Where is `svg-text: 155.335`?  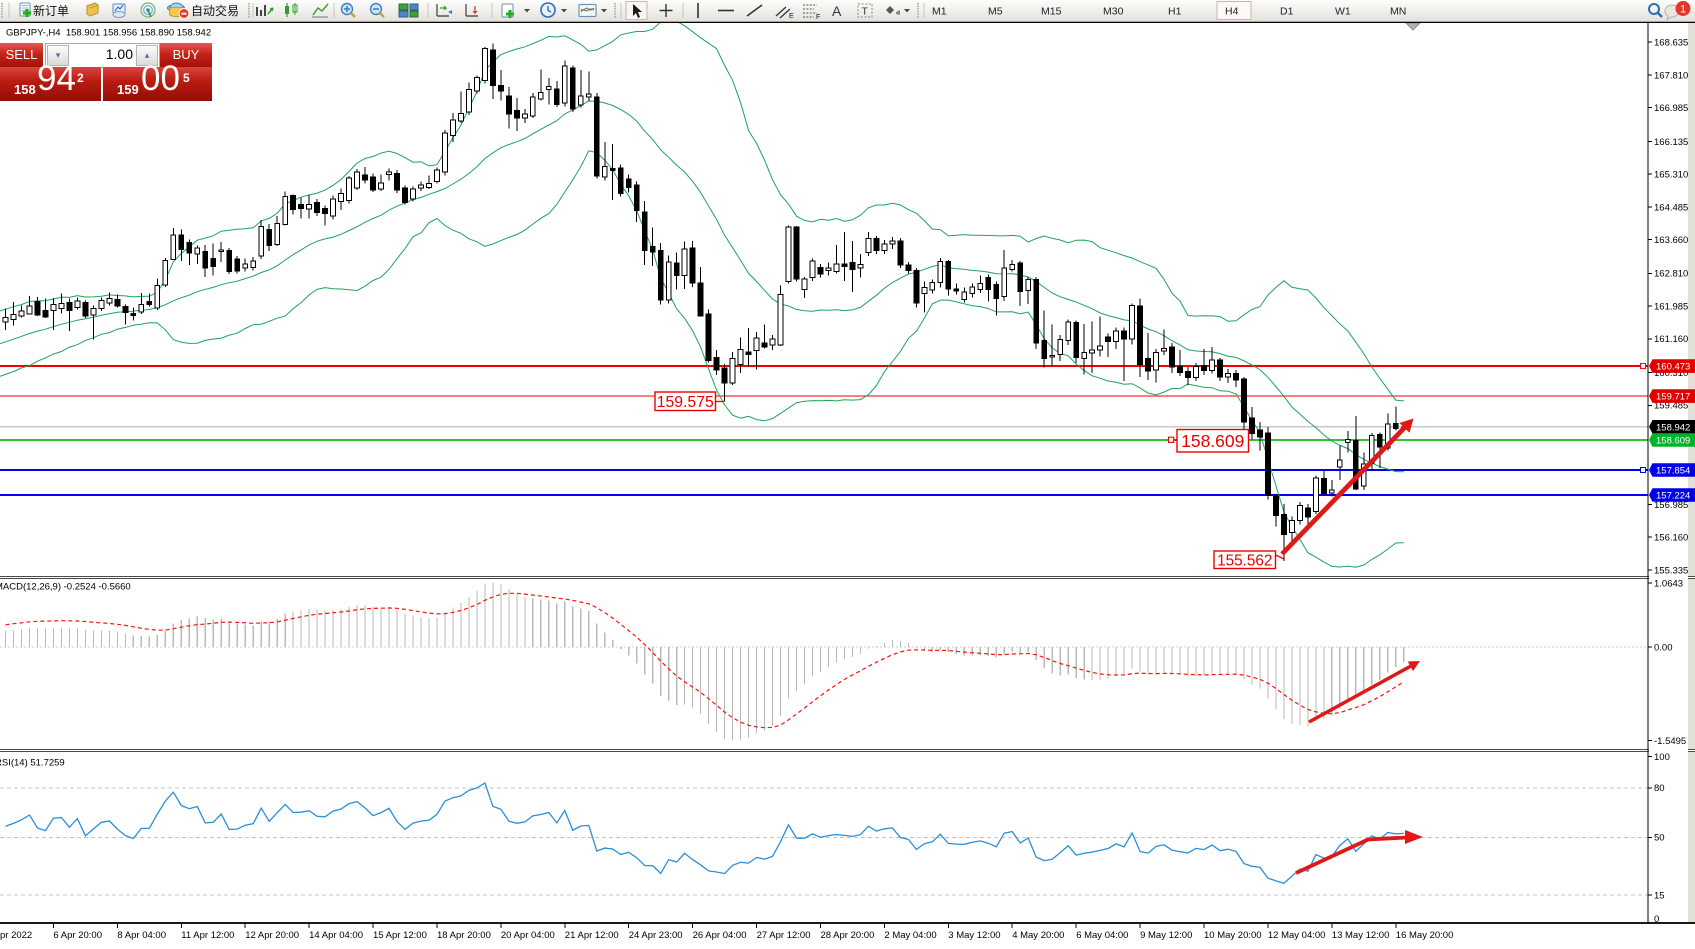 svg-text: 155.335 is located at coordinates (1671, 570).